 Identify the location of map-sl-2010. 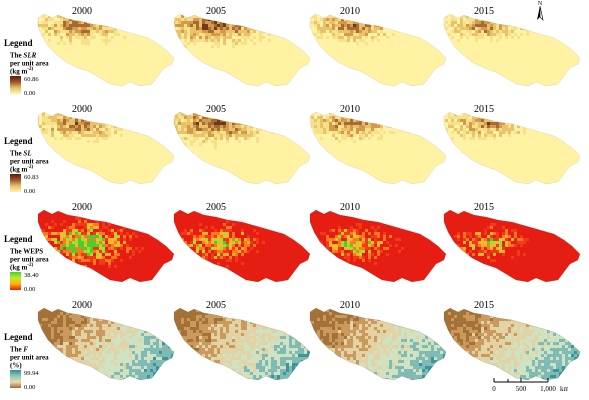
(378, 148).